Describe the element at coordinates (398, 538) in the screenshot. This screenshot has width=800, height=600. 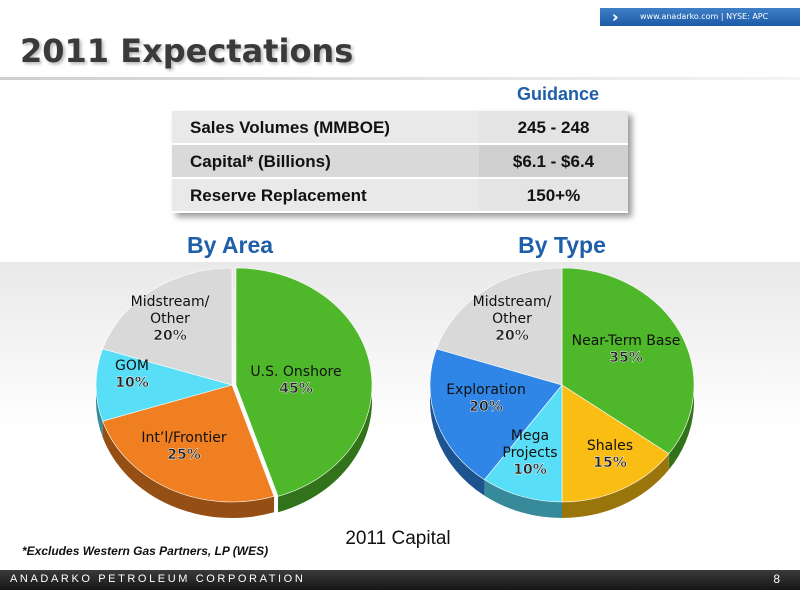
I see `chart-caption: 2011 Capital` at that location.